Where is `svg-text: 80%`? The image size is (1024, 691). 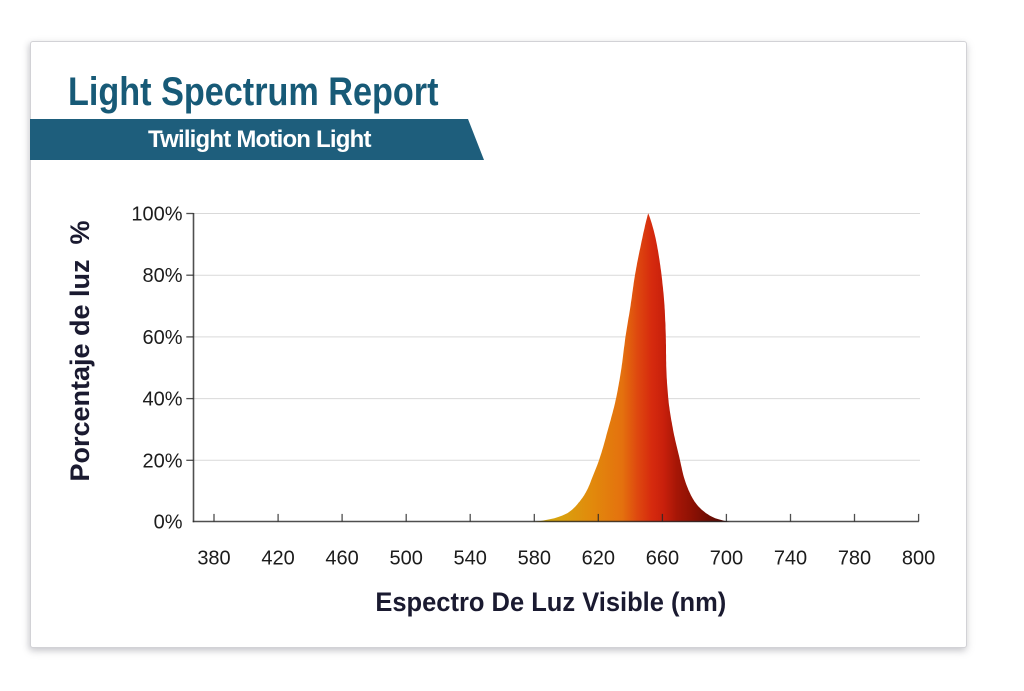
svg-text: 80% is located at coordinates (162, 276).